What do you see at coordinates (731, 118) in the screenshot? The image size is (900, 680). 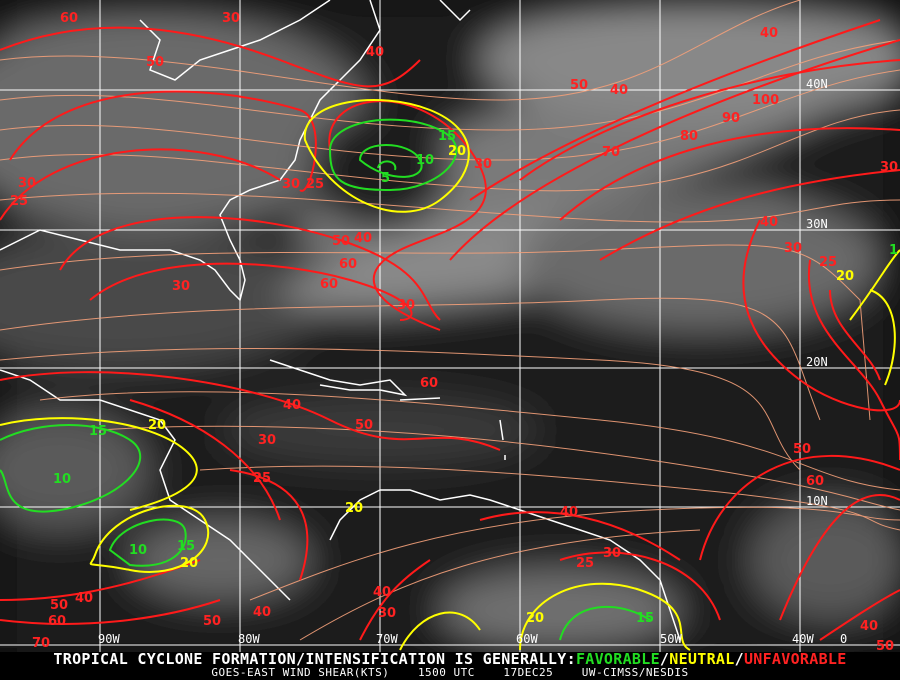 I see `contour-label-red: 90` at bounding box center [731, 118].